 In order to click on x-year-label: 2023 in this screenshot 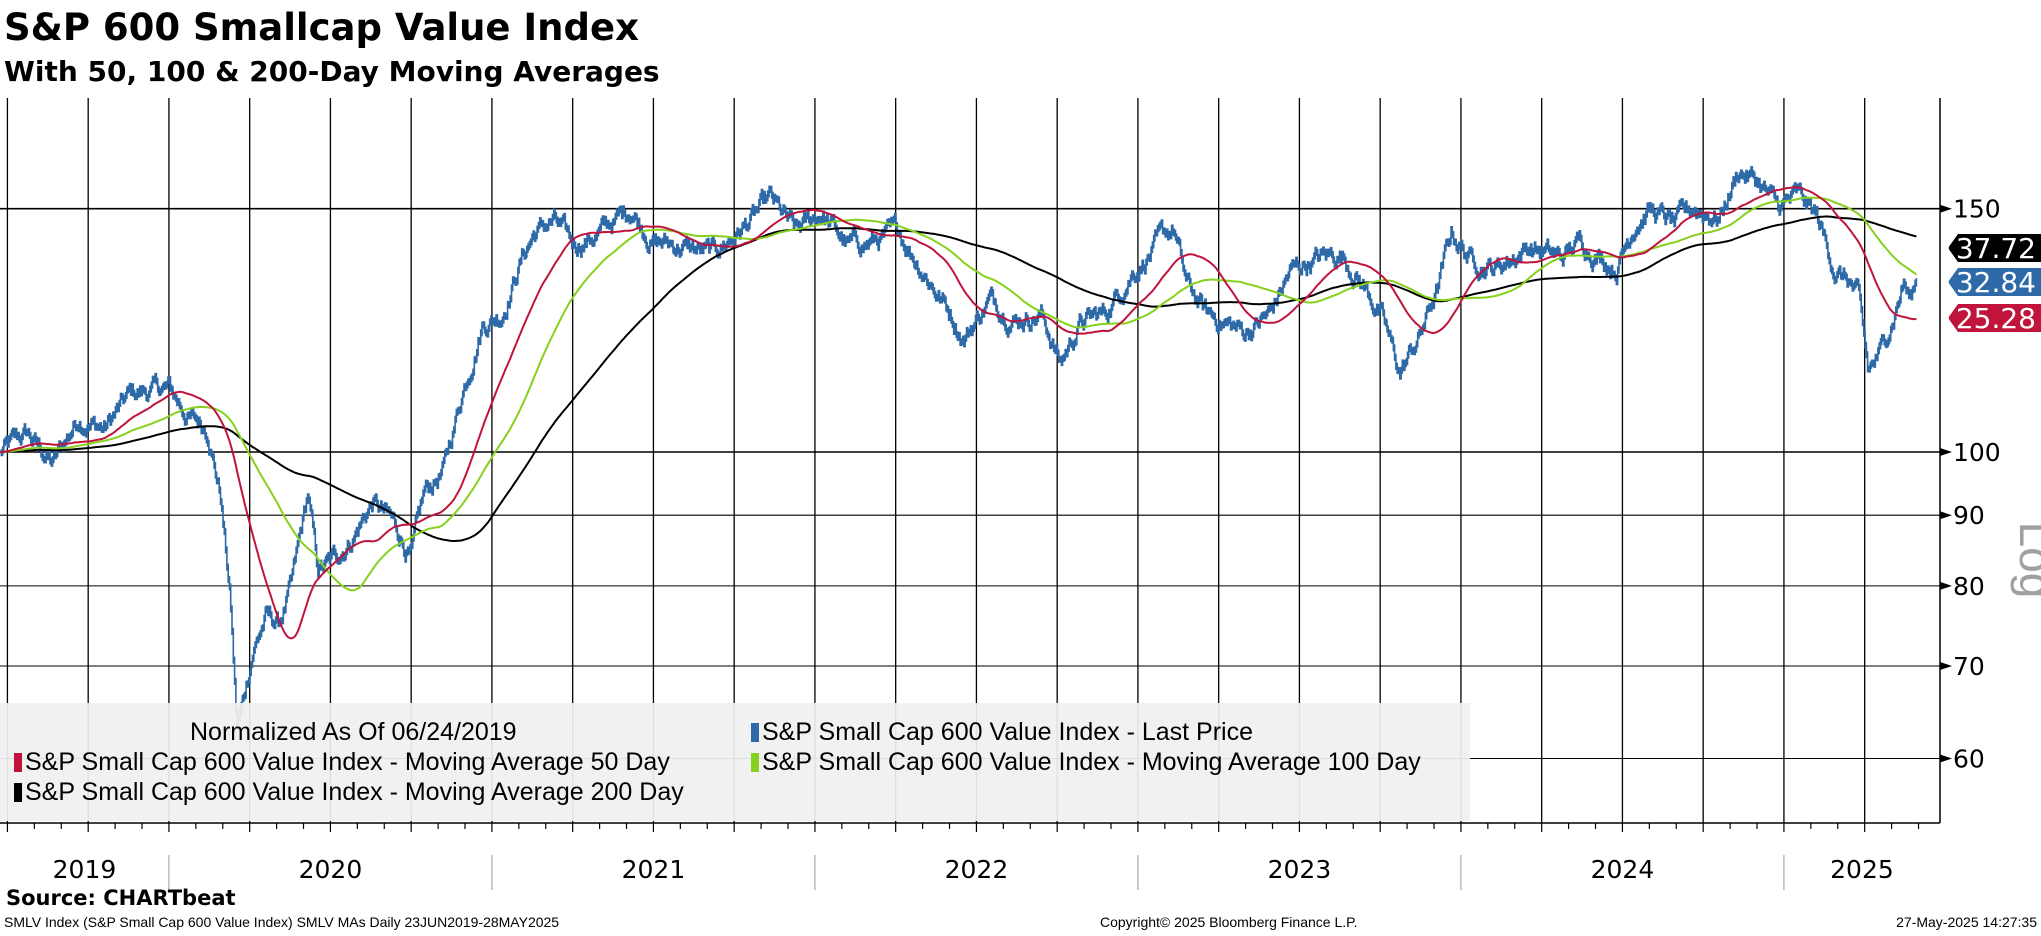, I will do `click(1300, 869)`.